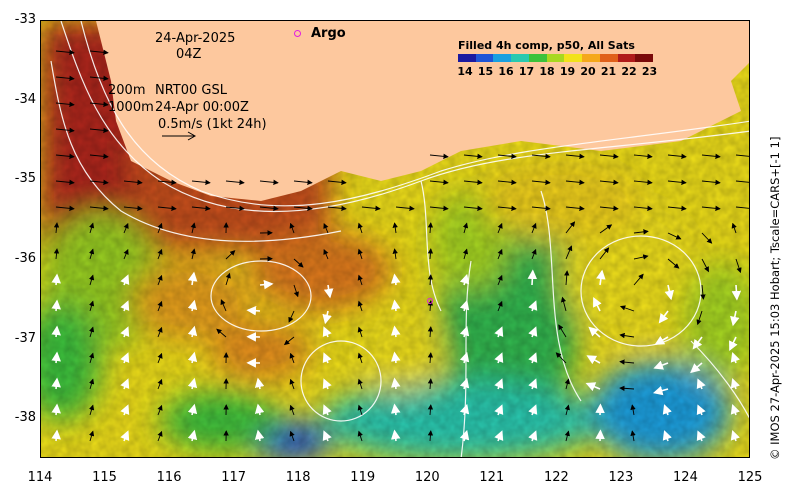 This screenshot has width=791, height=492. Describe the element at coordinates (191, 90) in the screenshot. I see `product-label: NRT00 GSL` at that location.